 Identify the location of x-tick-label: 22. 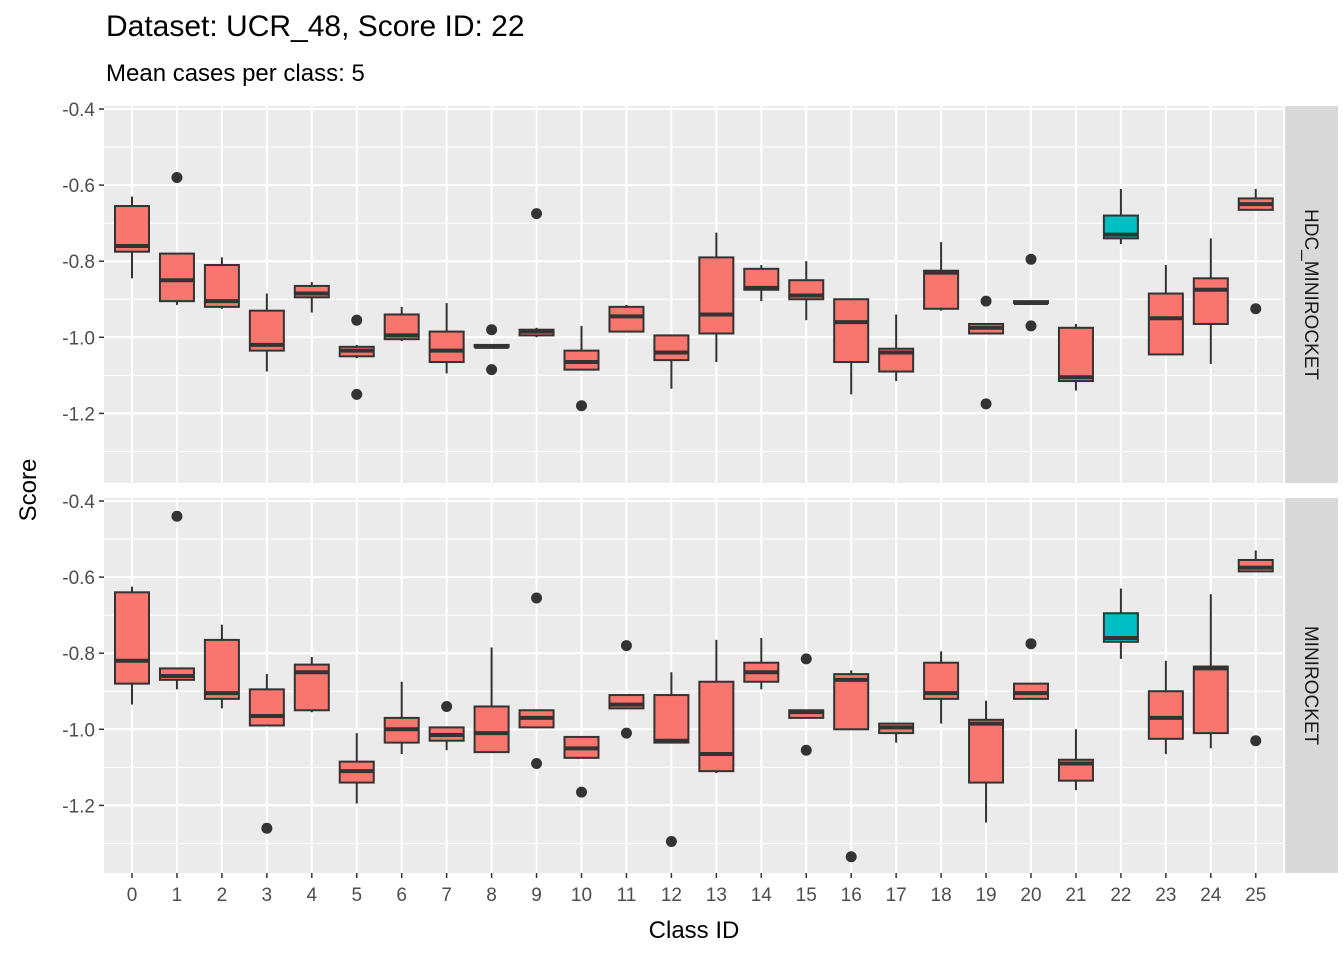
(1120, 895).